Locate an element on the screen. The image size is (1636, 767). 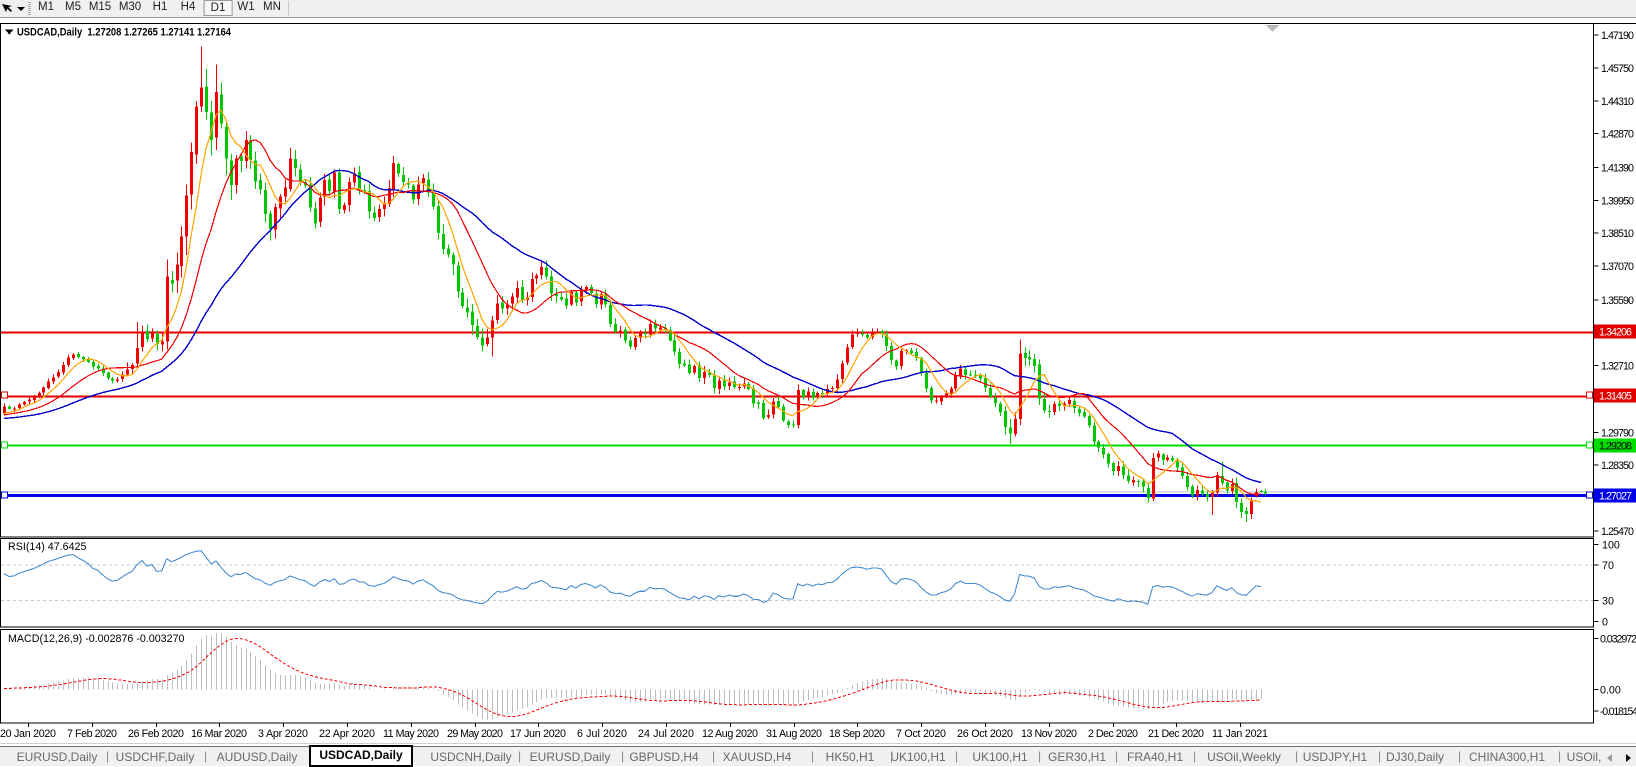
svg-text: 1.34206 is located at coordinates (1615, 332).